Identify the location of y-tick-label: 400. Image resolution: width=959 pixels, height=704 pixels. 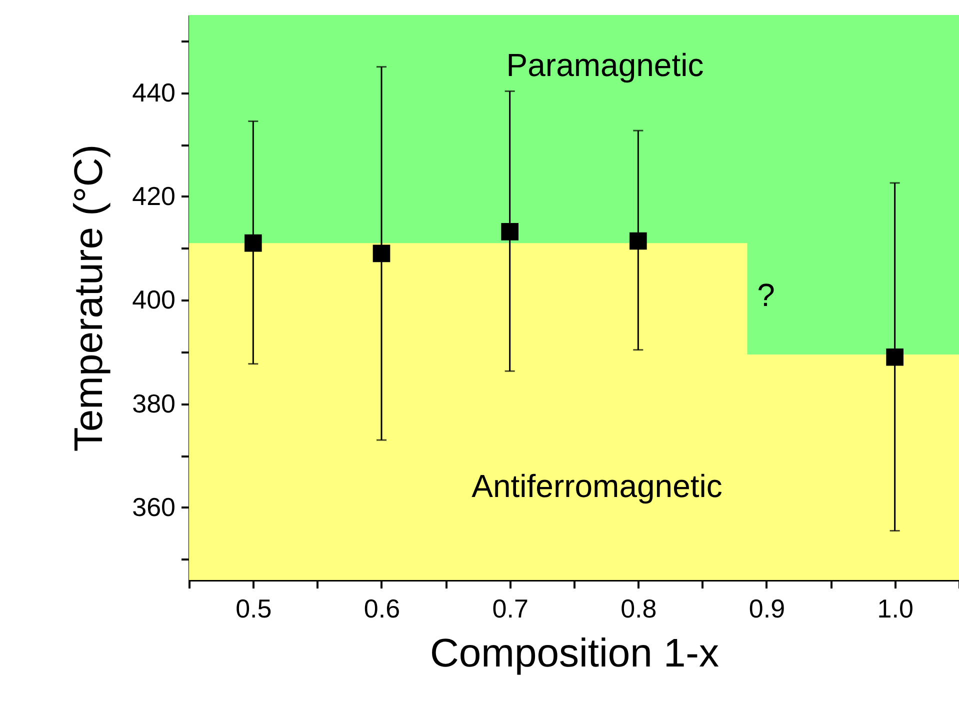
(154, 299).